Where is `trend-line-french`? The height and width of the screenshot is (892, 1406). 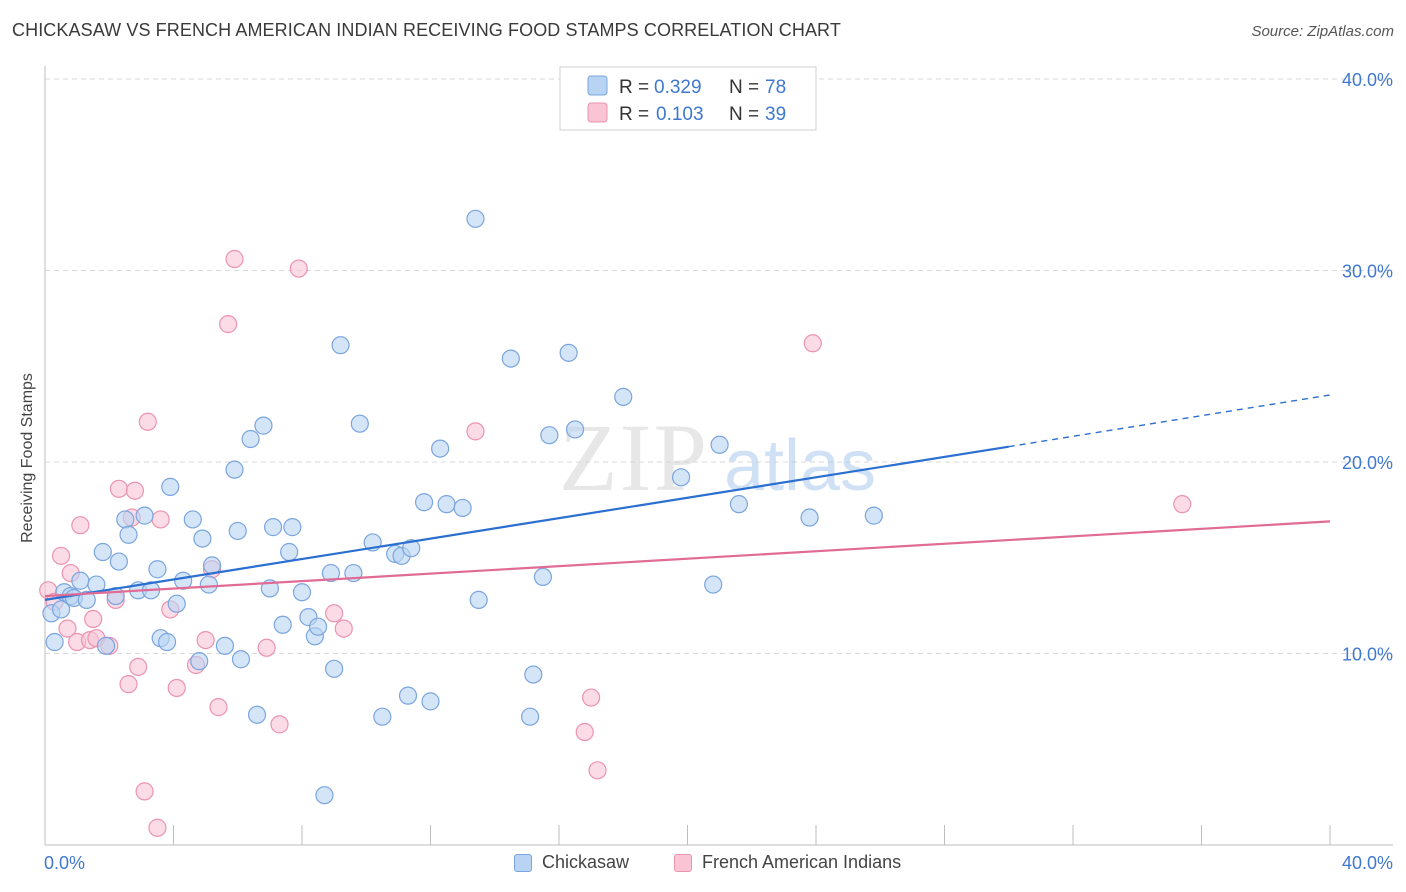
trend-line-french is located at coordinates (687, 559).